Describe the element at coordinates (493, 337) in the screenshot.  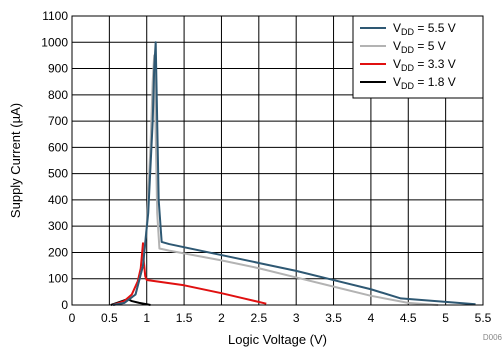
I see `figure-code: D006` at that location.